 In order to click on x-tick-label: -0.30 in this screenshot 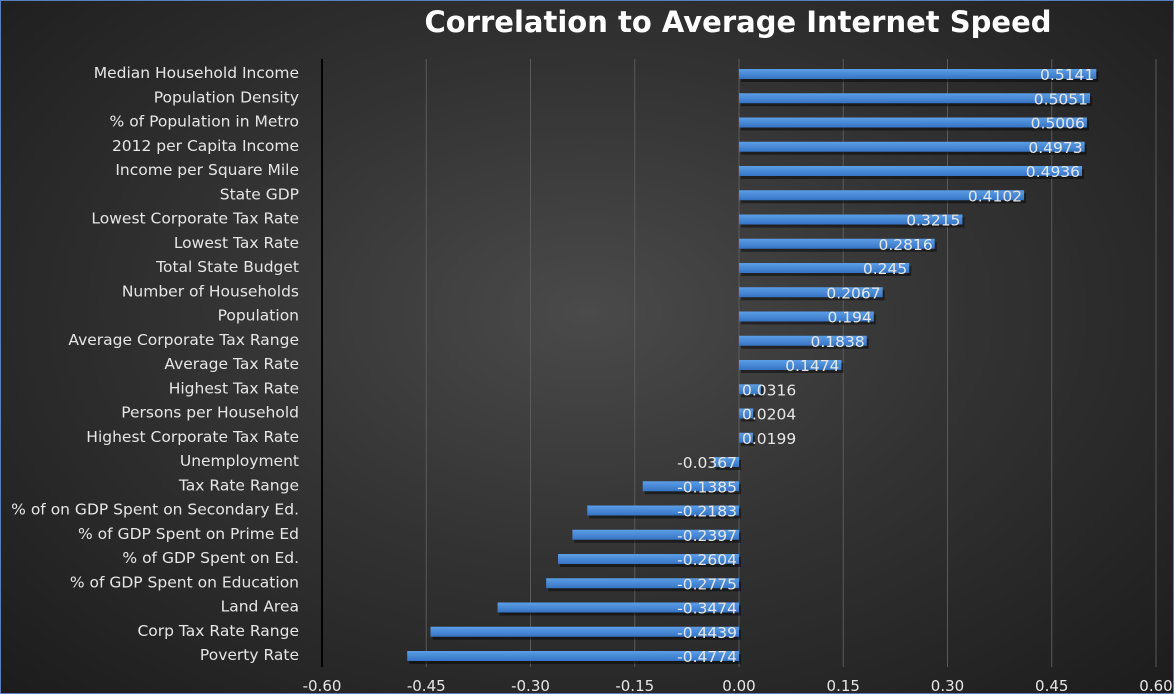, I will do `click(530, 685)`.